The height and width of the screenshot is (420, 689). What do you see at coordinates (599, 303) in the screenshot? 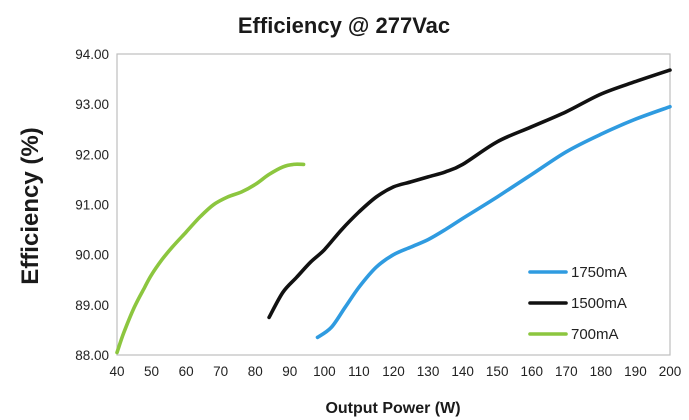
I see `legend-label-1500ma: 1500mA` at bounding box center [599, 303].